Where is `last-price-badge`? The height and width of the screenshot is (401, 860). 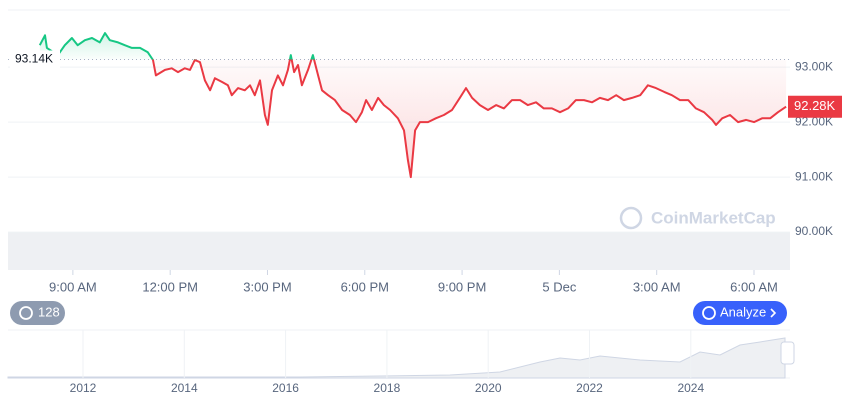 last-price-badge is located at coordinates (815, 106).